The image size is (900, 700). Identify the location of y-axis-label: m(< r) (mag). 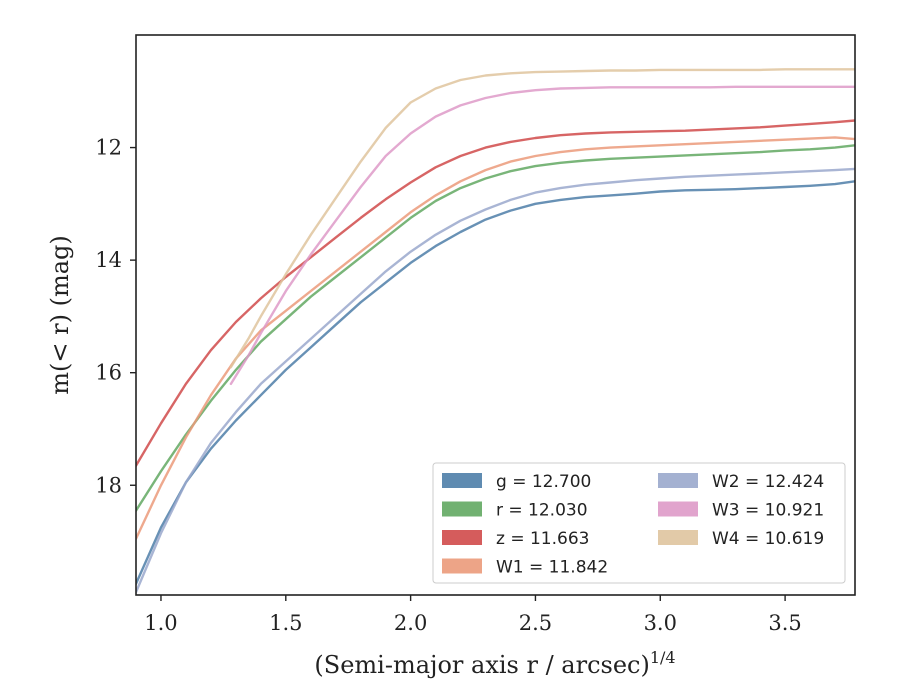
(60, 314).